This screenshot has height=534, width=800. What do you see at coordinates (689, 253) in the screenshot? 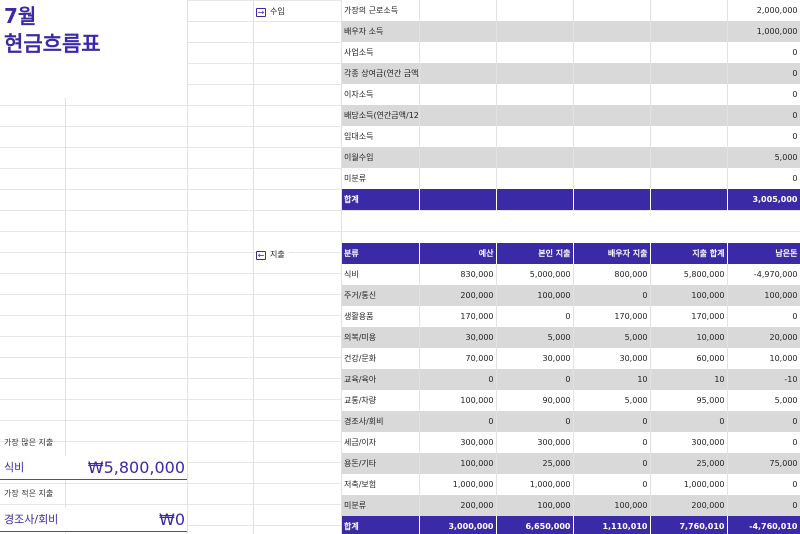
I see `column-header: 지출 합계` at bounding box center [689, 253].